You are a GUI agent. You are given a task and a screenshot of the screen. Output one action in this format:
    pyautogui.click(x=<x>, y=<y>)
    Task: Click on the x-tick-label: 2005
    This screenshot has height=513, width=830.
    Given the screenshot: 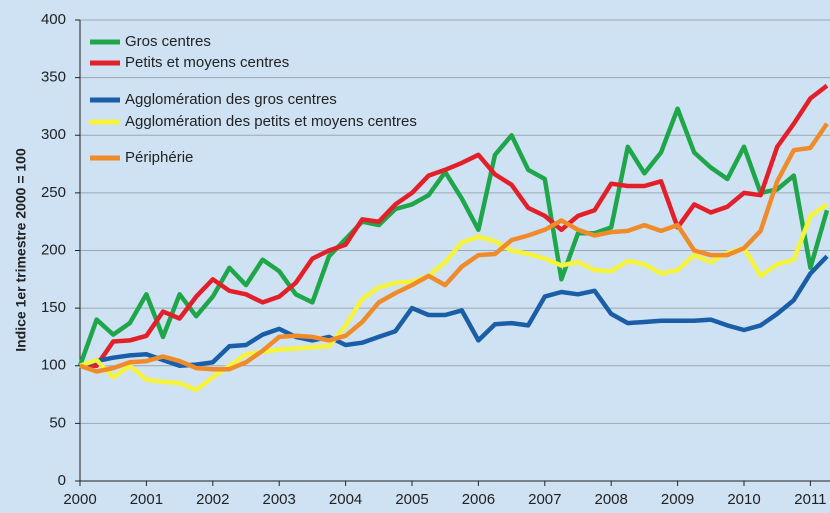 What is the action you would take?
    pyautogui.click(x=411, y=499)
    